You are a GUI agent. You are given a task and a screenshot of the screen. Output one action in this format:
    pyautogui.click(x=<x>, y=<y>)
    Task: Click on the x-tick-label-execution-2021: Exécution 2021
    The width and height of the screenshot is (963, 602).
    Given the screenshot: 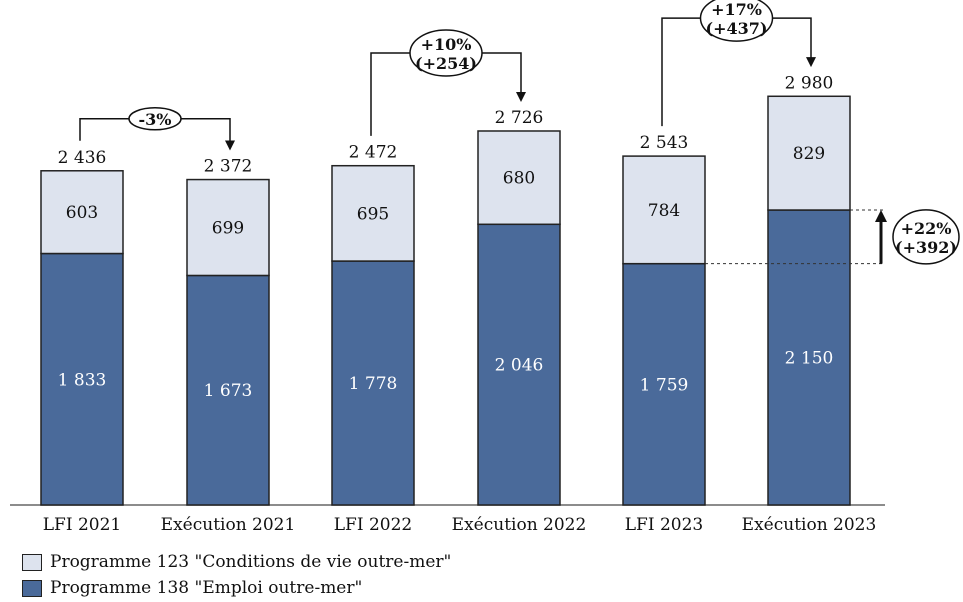 What is the action you would take?
    pyautogui.click(x=228, y=525)
    